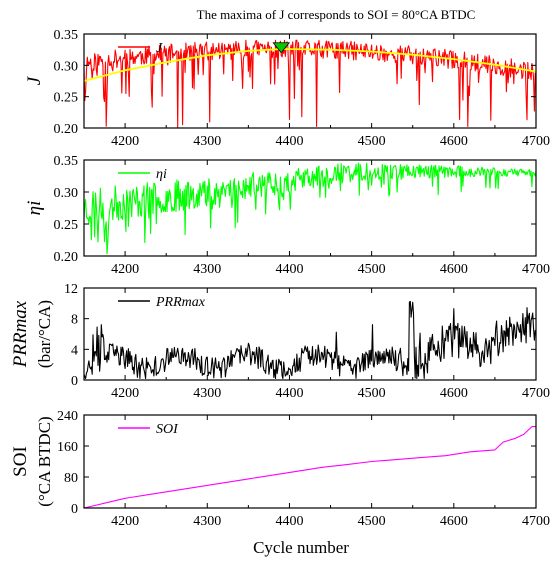 Image resolution: width=553 pixels, height=572 pixels. Describe the element at coordinates (180, 302) in the screenshot. I see `legend-label: PRRmax` at that location.